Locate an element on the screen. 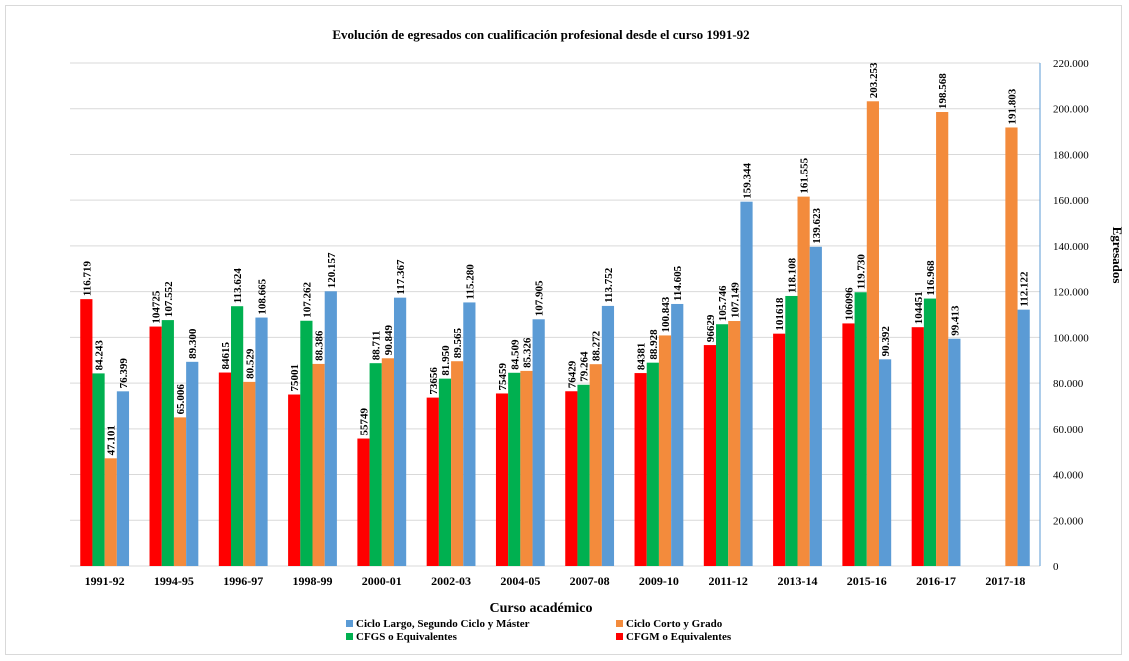 This screenshot has width=1129, height=661. legend-item: Ciclo Corto y Grado is located at coordinates (669, 624).